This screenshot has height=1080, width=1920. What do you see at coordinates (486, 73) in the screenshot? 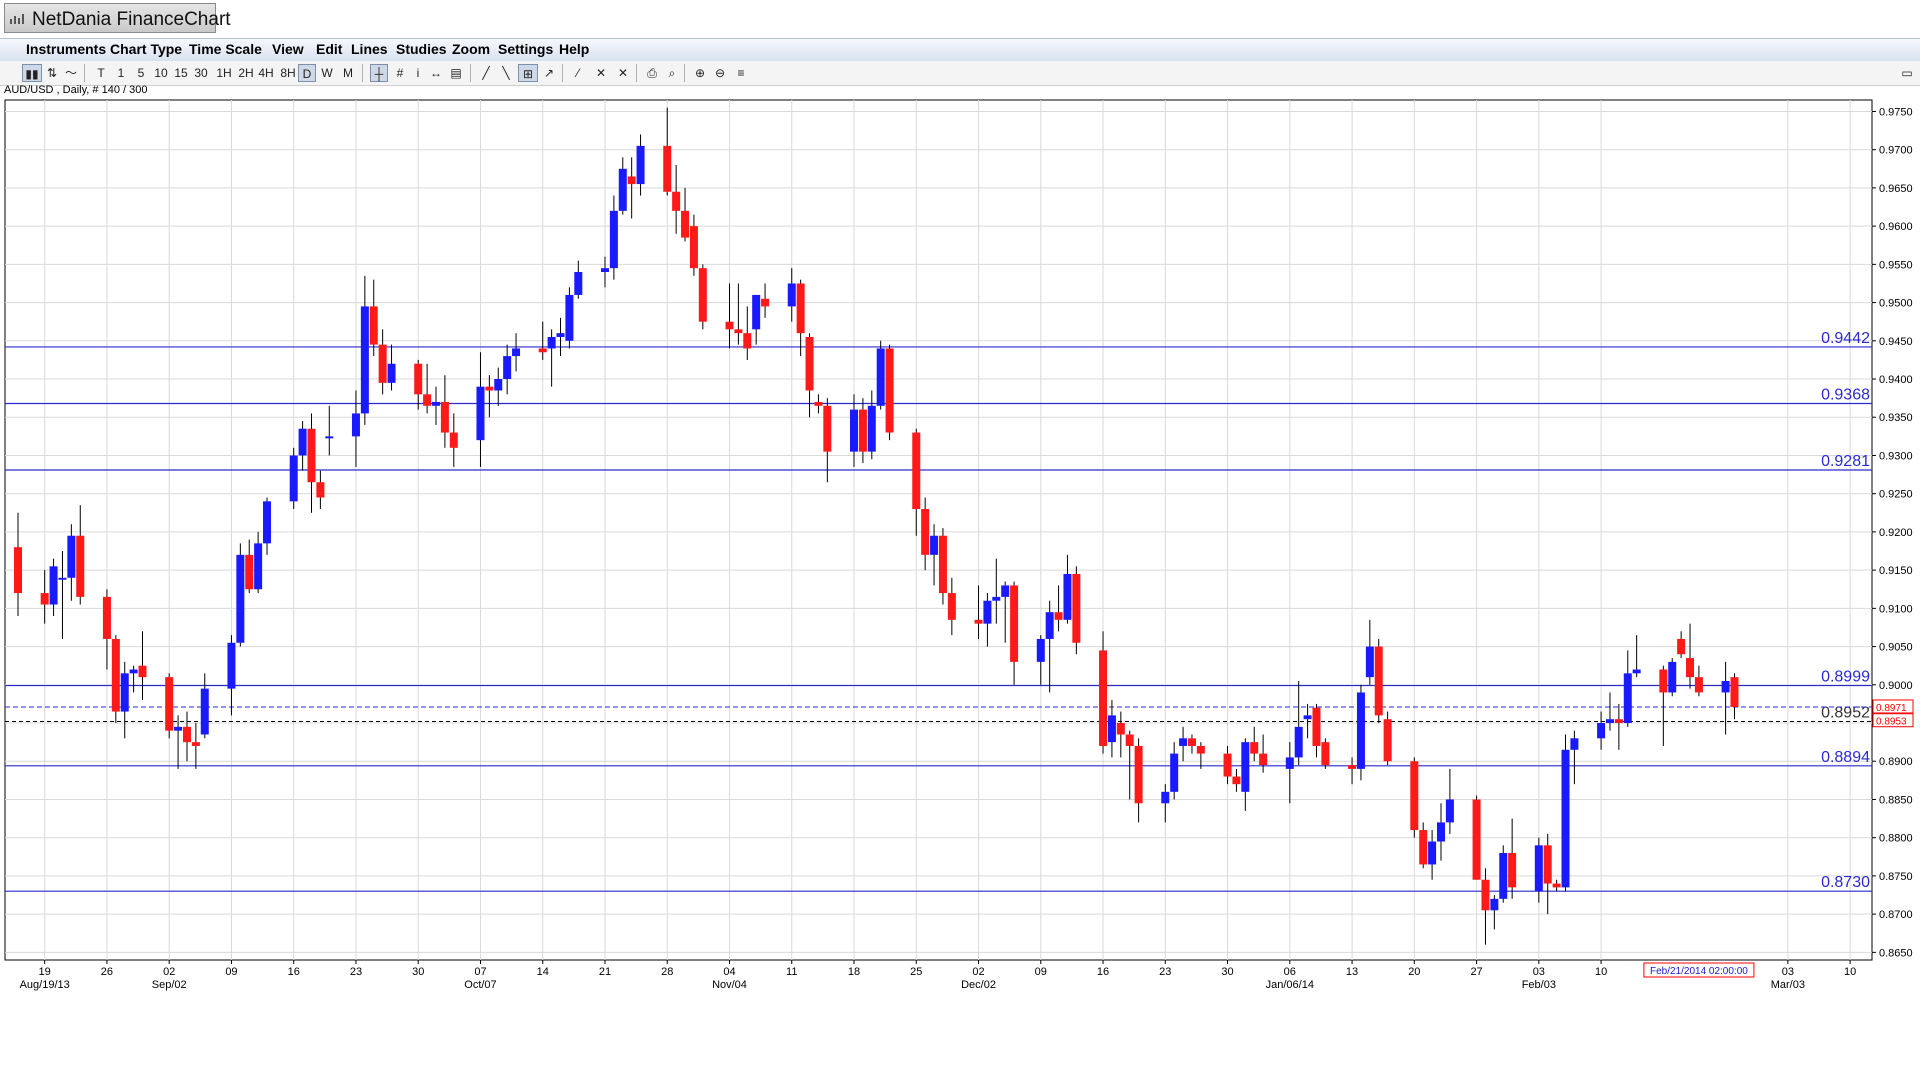
I see `trendline-icon: ╱` at bounding box center [486, 73].